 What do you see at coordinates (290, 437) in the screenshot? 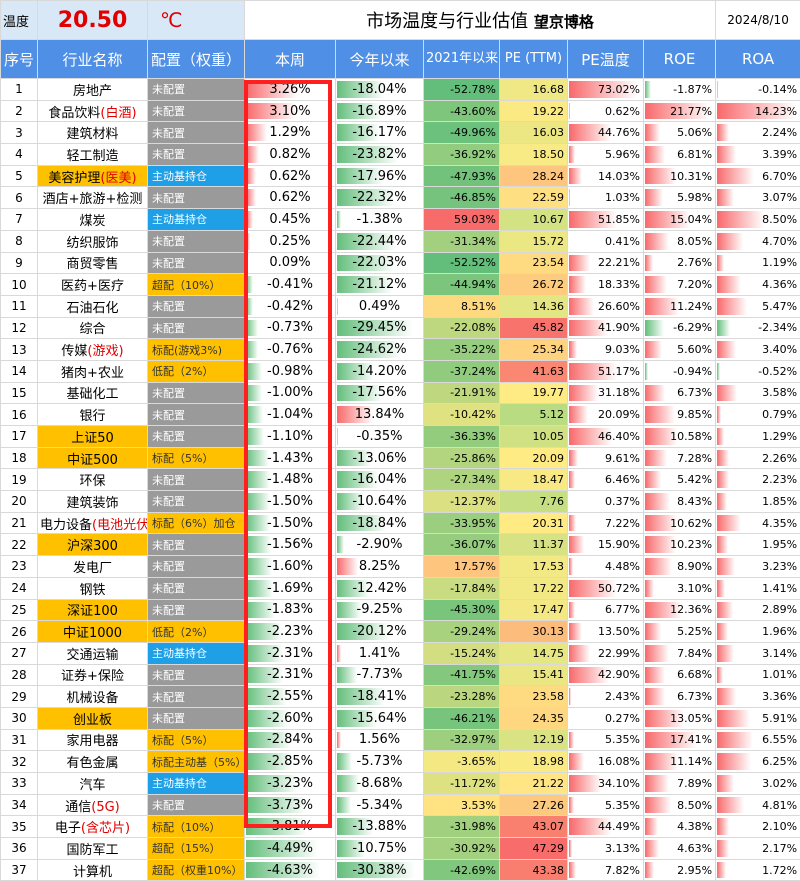
I see `week-change: -1.10%` at bounding box center [290, 437].